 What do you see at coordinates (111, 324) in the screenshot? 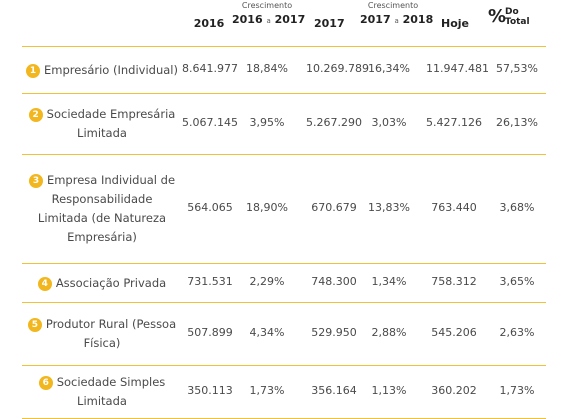
I see `row-name-text: Produtor Rural (Pessoa` at bounding box center [111, 324].